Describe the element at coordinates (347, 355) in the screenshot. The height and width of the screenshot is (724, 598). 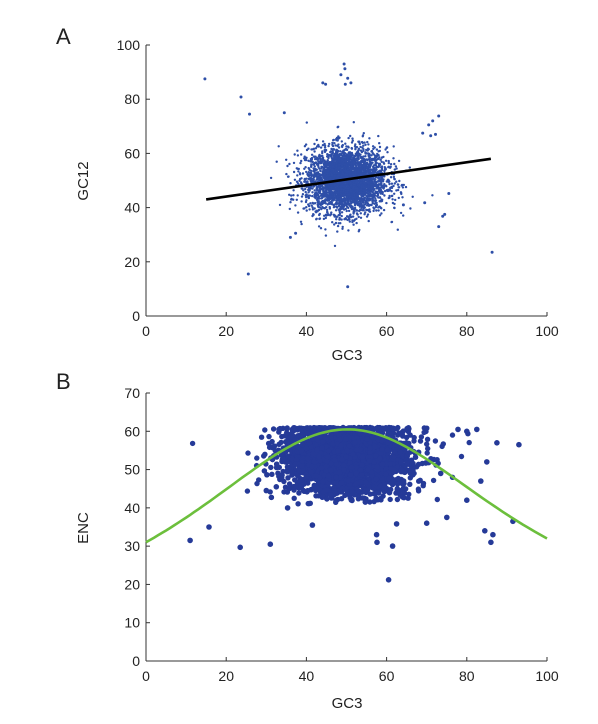
I see `panel-a-xlabel: GC3` at that location.